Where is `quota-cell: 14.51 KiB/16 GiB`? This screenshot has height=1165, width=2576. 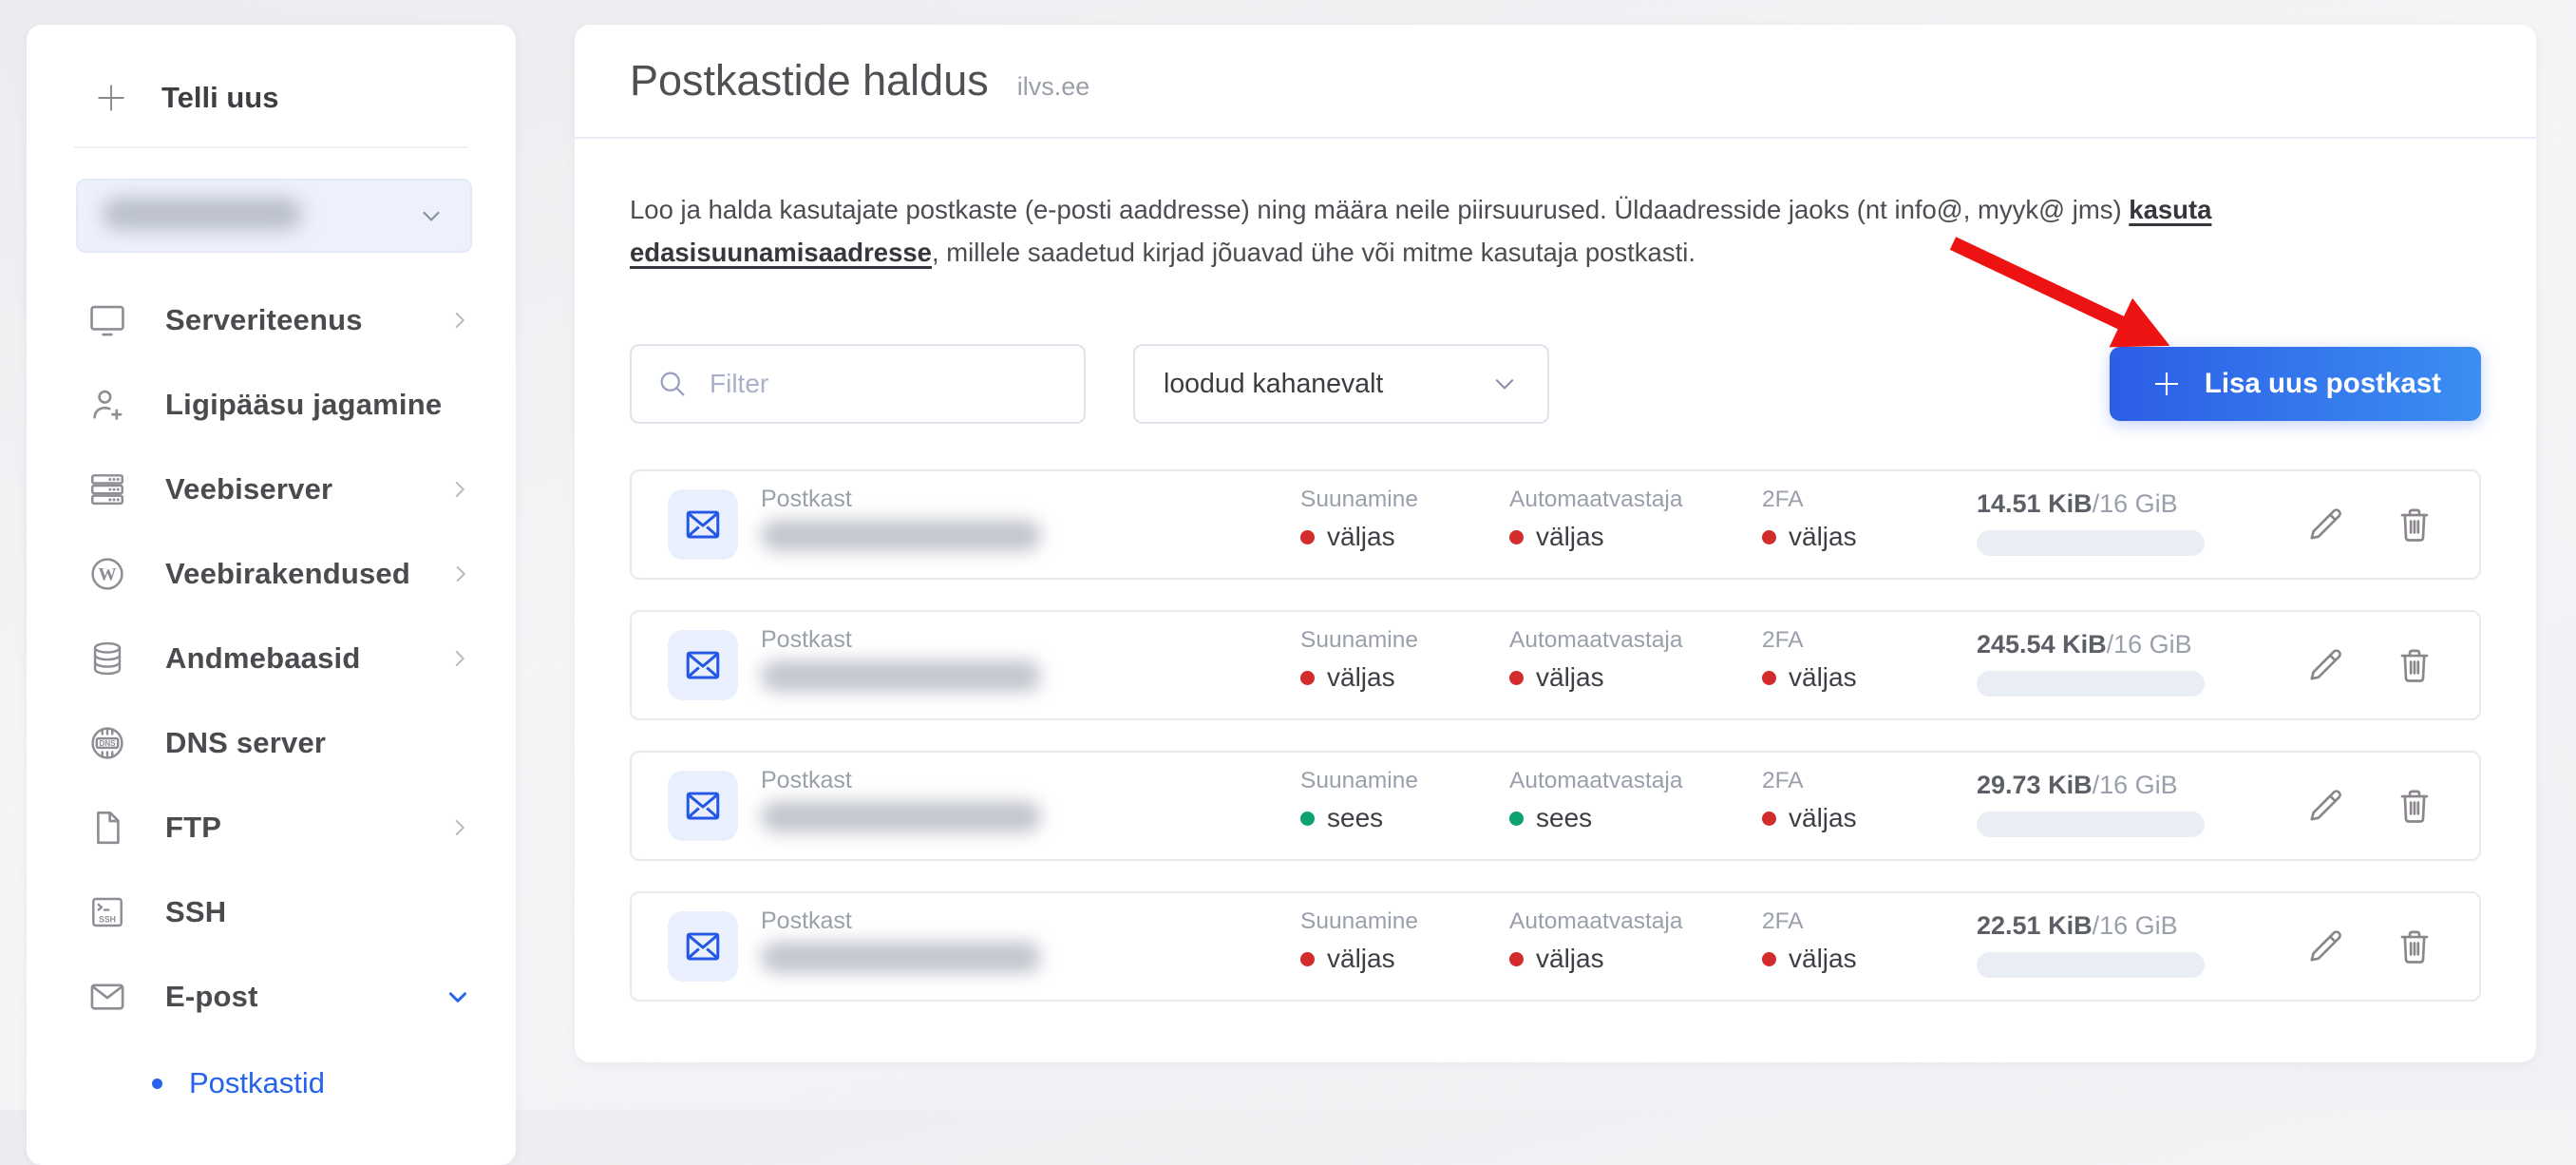 quota-cell: 14.51 KiB/16 GiB is located at coordinates (2091, 522).